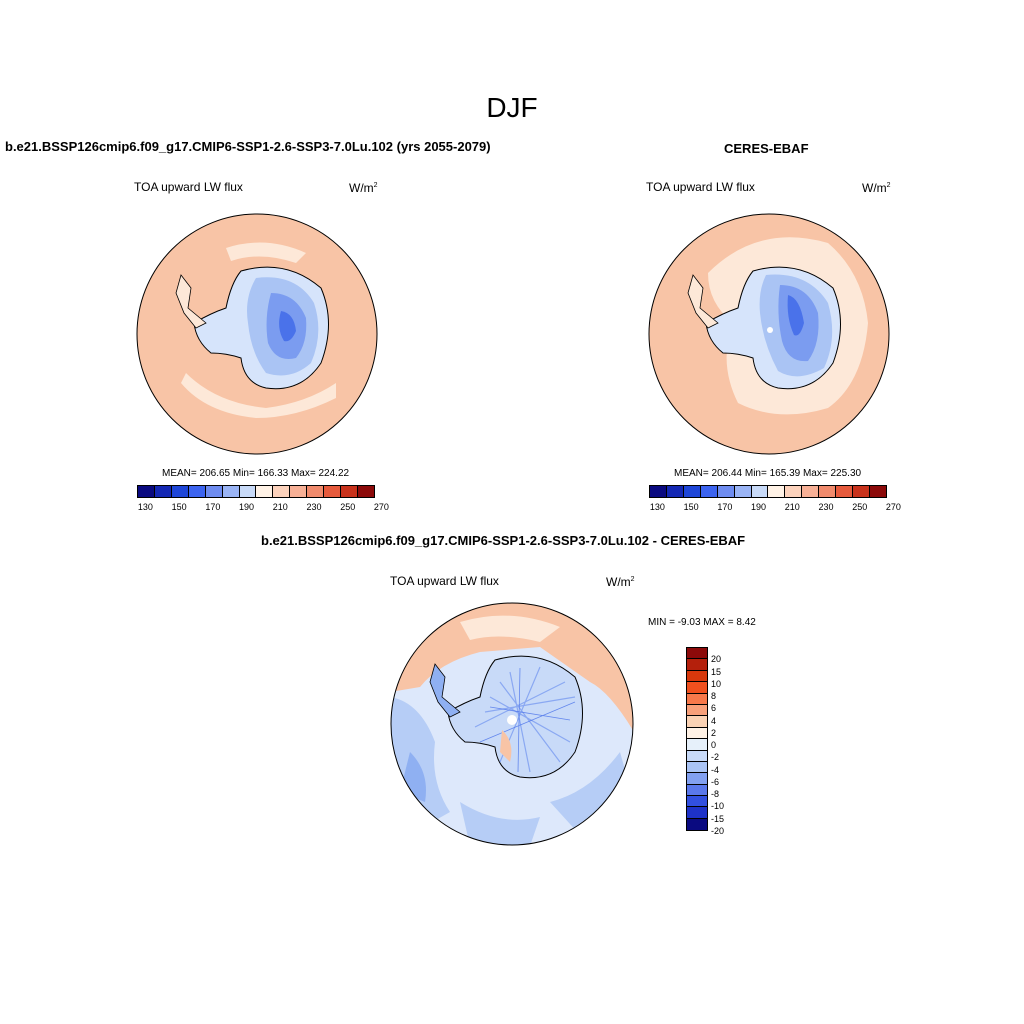  What do you see at coordinates (792, 507) in the screenshot?
I see `obs-colorbar-tick-label: 210` at bounding box center [792, 507].